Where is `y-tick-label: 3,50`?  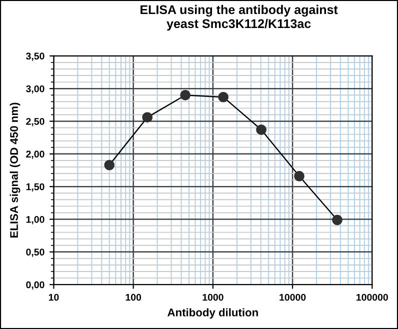 y-tick-label: 3,50 is located at coordinates (35, 56).